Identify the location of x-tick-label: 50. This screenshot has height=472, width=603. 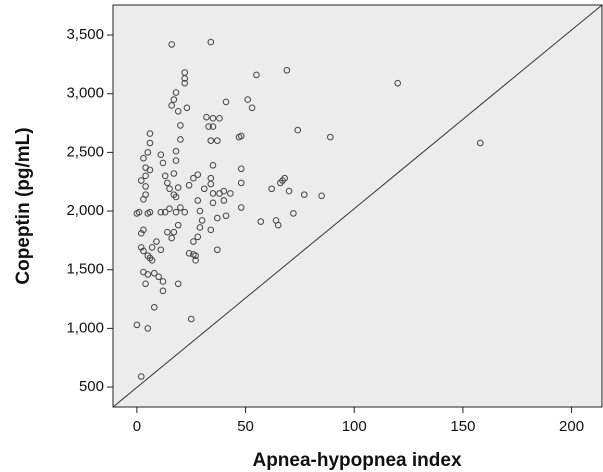
(245, 426).